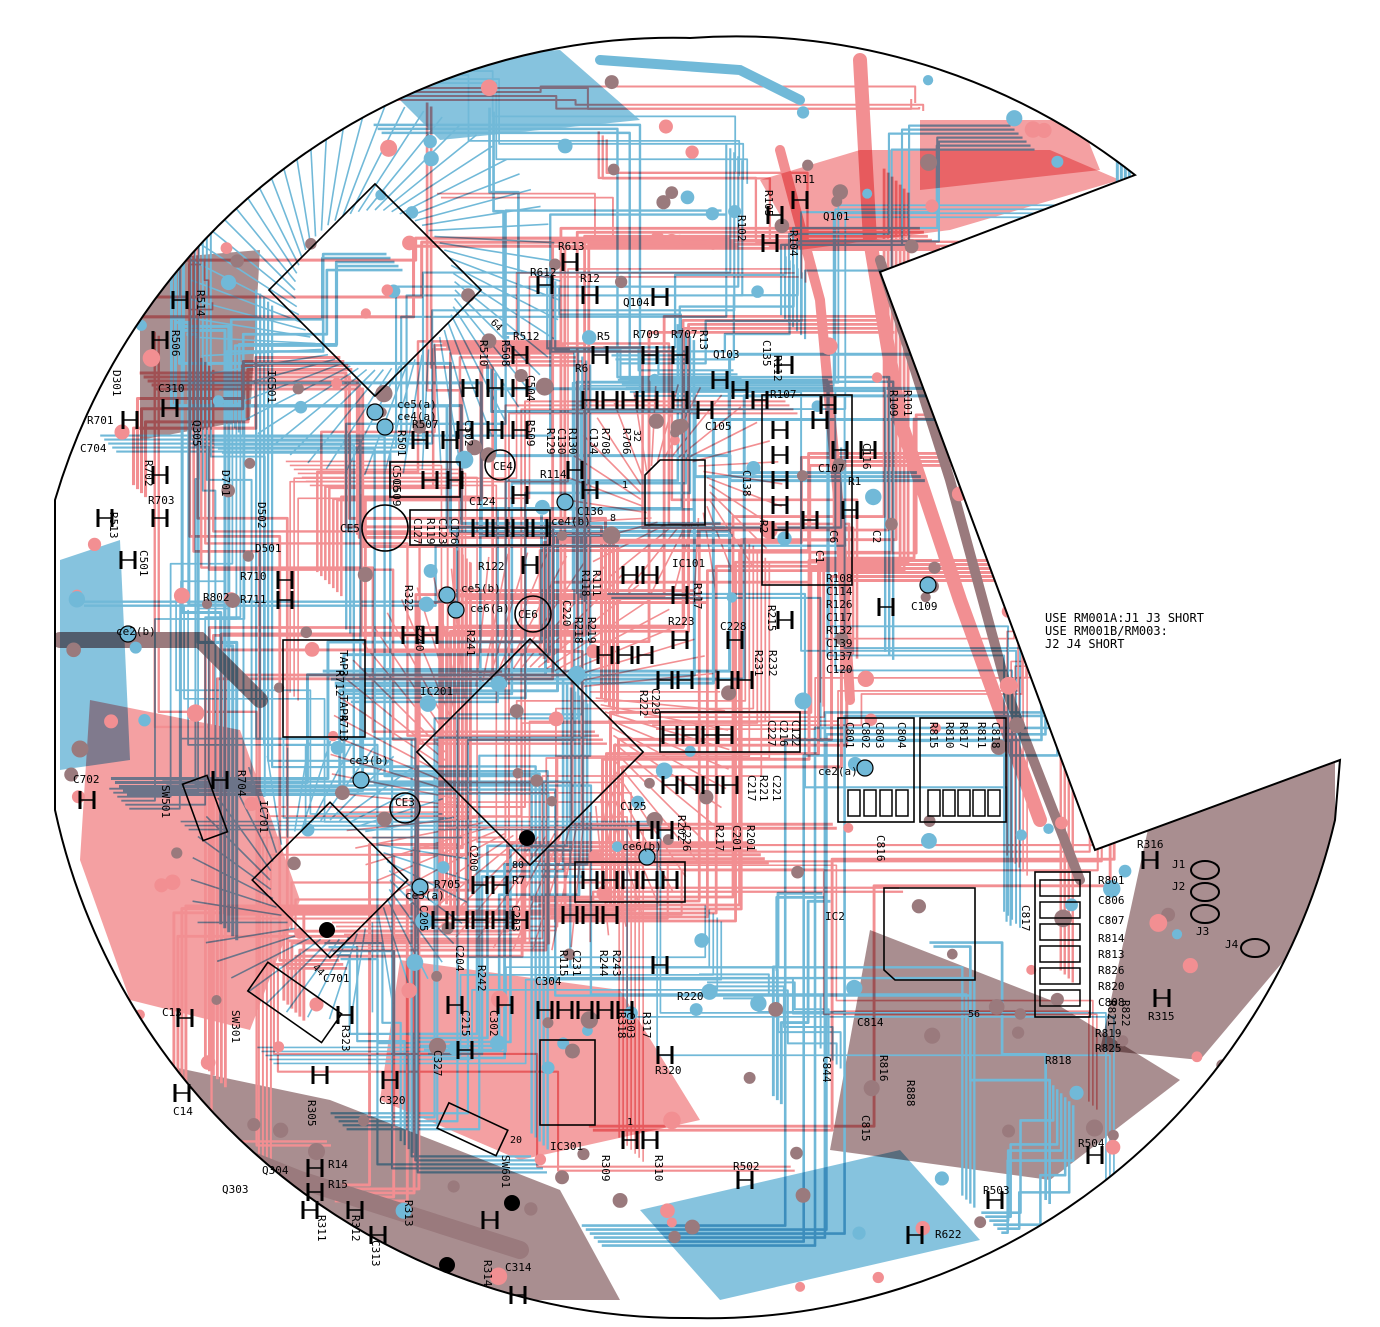 The image size is (1380, 1327). I want to click on component-label: R513, so click(113, 525).